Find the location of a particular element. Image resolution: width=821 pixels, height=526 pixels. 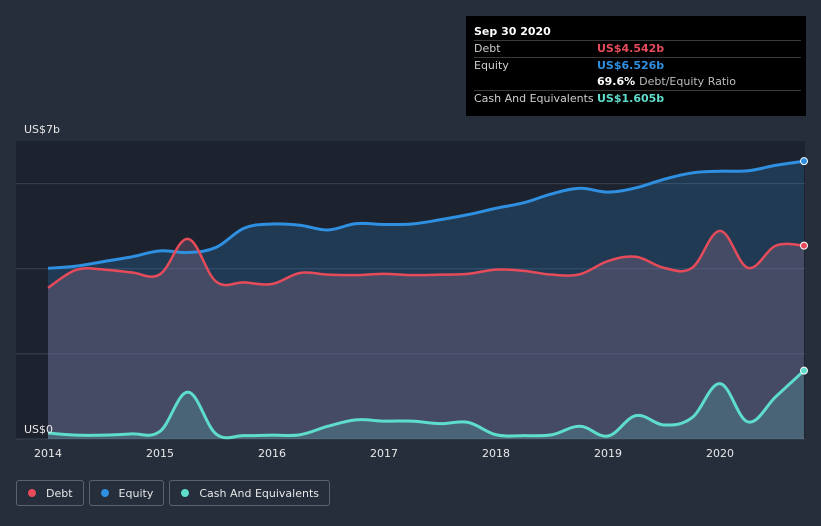

legend-item-cash: Cash And Equivalents is located at coordinates (249, 493).